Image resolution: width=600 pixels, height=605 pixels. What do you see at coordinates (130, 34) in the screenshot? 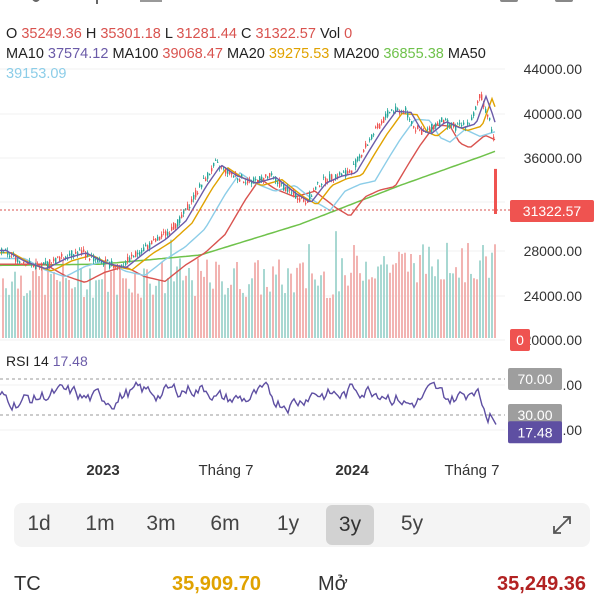
I see `high-value: 35301.18` at bounding box center [130, 34].